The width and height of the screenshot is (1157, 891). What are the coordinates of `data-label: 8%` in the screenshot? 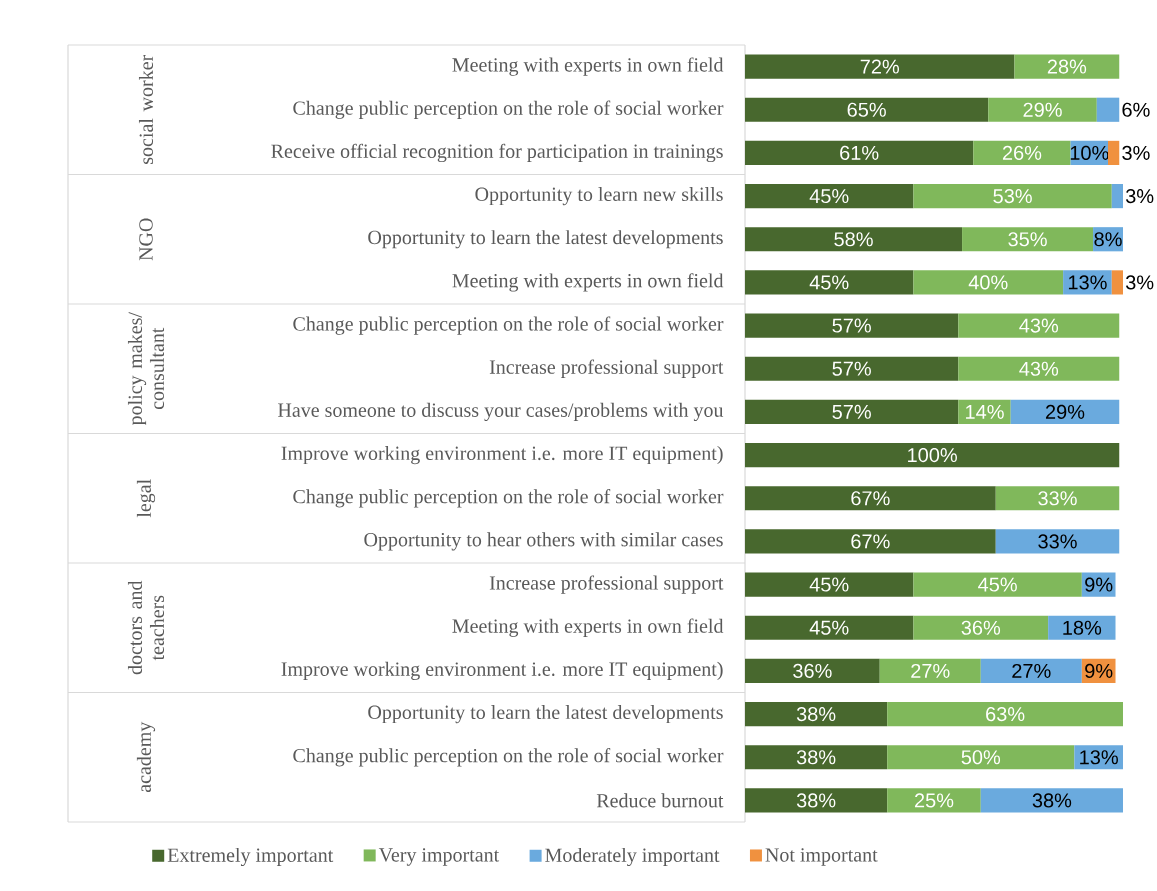 It's located at (1108, 239).